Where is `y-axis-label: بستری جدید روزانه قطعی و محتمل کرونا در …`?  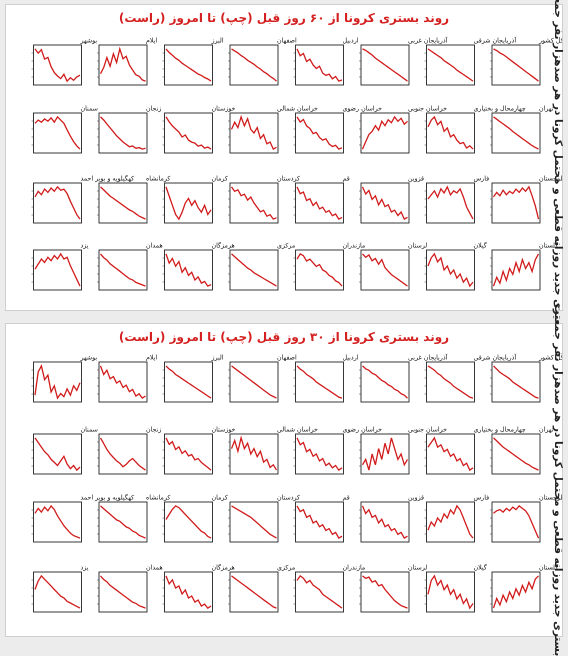 y-axis-label: بستری جدید روزانه قطعی و محتمل کرونا در … is located at coordinates (558, 167).